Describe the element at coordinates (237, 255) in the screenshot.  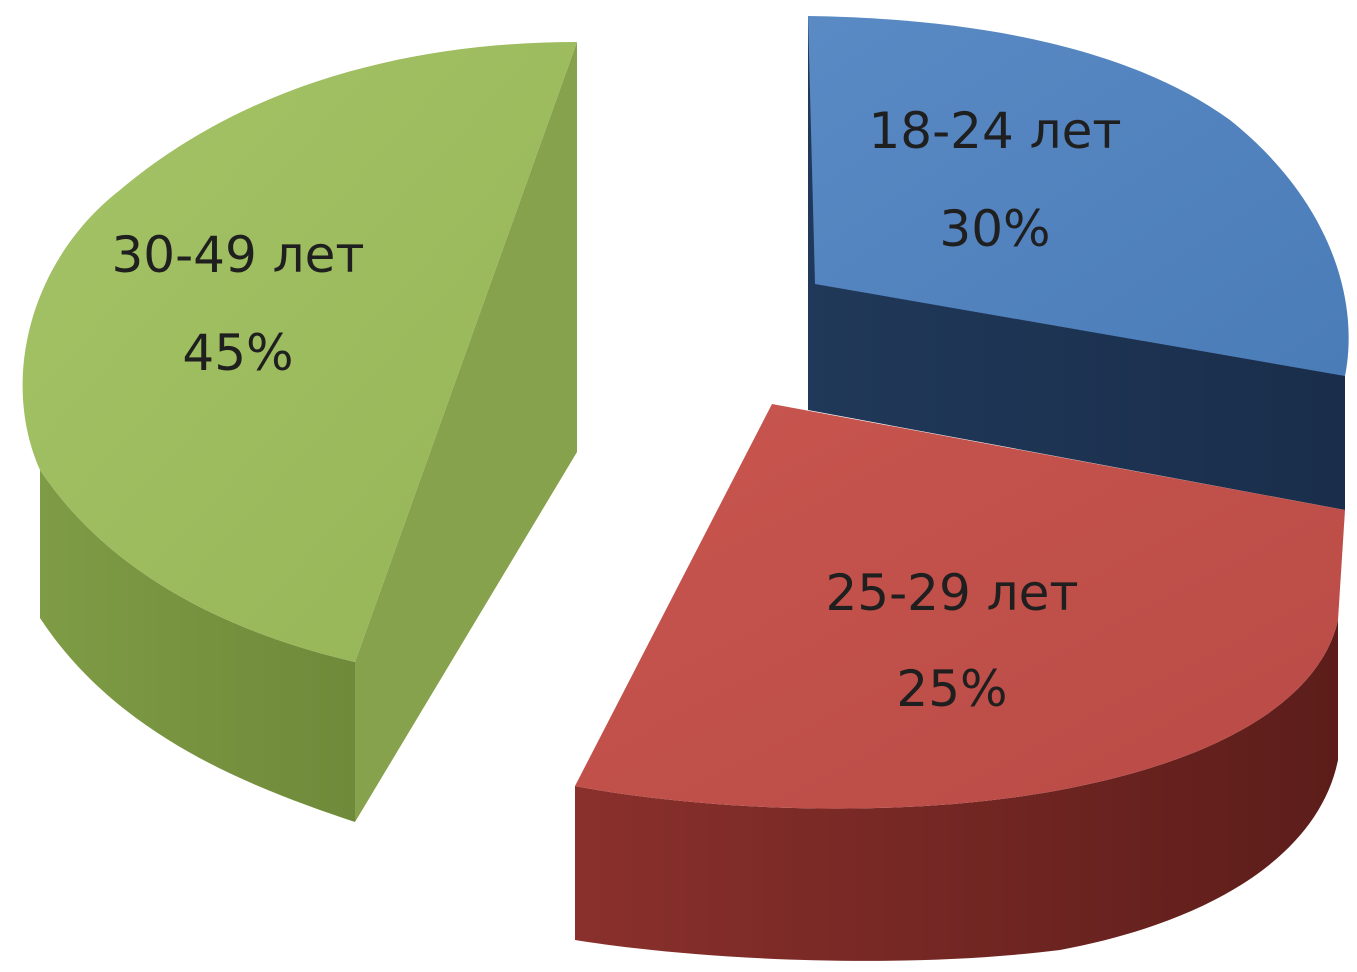
I see `label-30-49-category: 30-49 лет` at that location.